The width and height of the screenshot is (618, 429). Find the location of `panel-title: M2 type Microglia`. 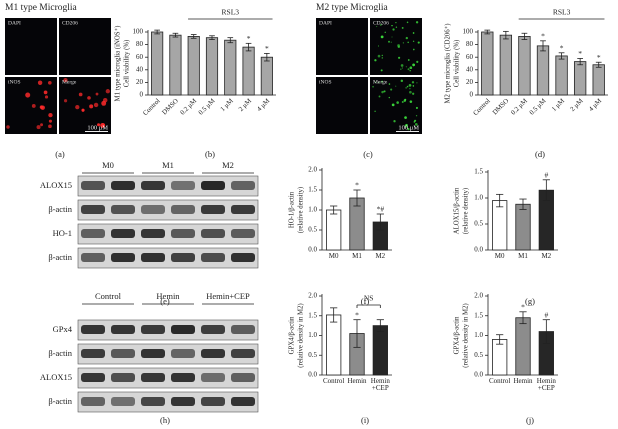

panel-title: M2 type Microglia is located at coordinates (352, 8).